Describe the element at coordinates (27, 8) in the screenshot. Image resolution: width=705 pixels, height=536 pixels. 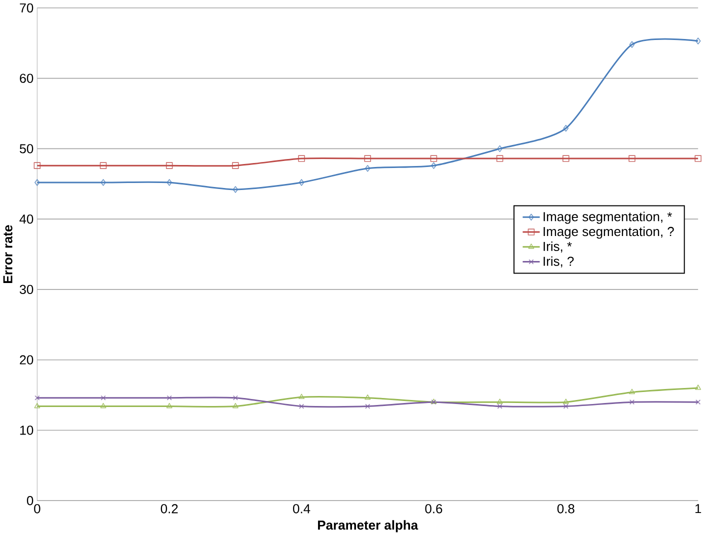
I see `y-tick-label: 70` at that location.